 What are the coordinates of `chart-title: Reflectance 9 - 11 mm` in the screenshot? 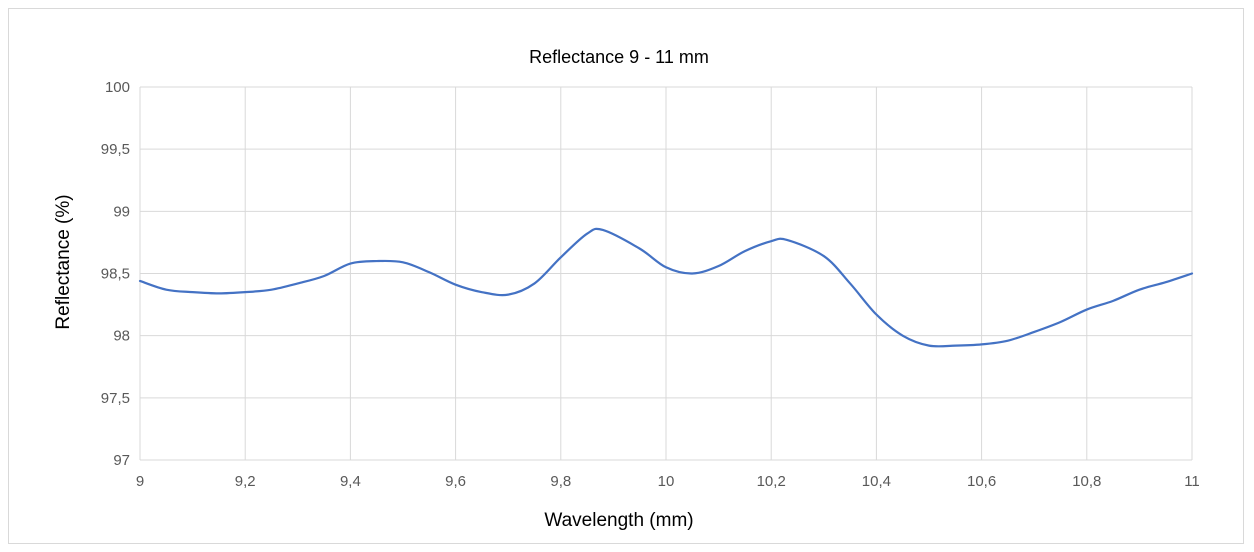 It's located at (619, 57).